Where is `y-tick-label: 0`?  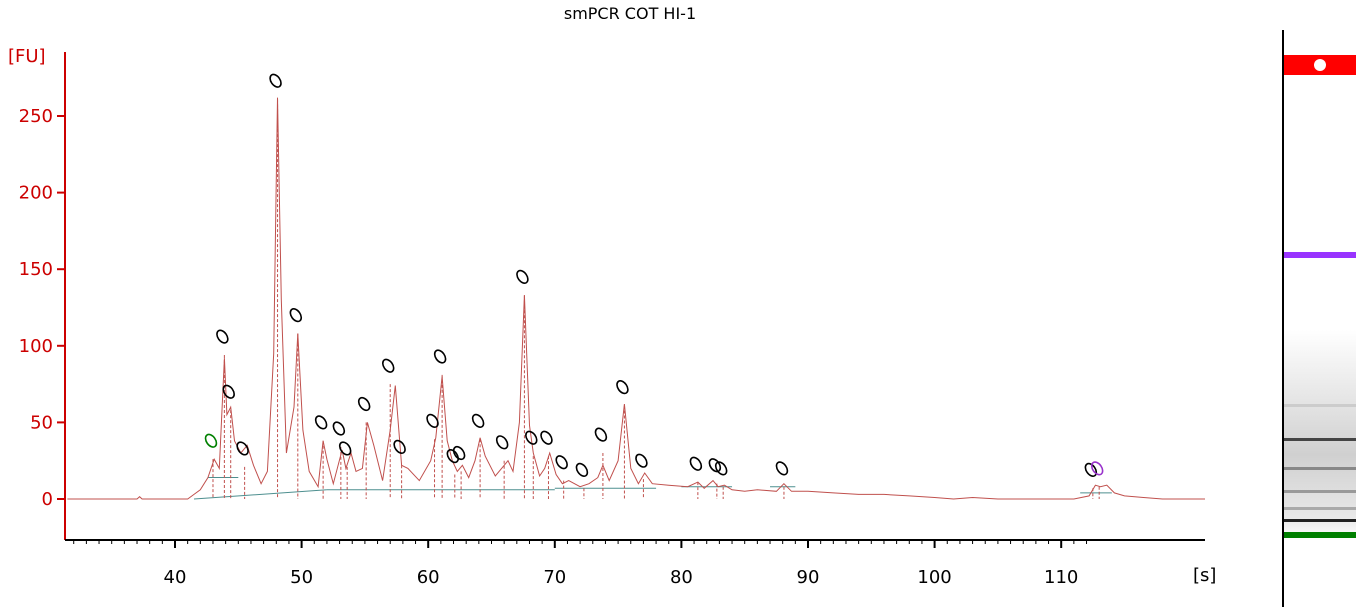 y-tick-label: 0 is located at coordinates (47, 499).